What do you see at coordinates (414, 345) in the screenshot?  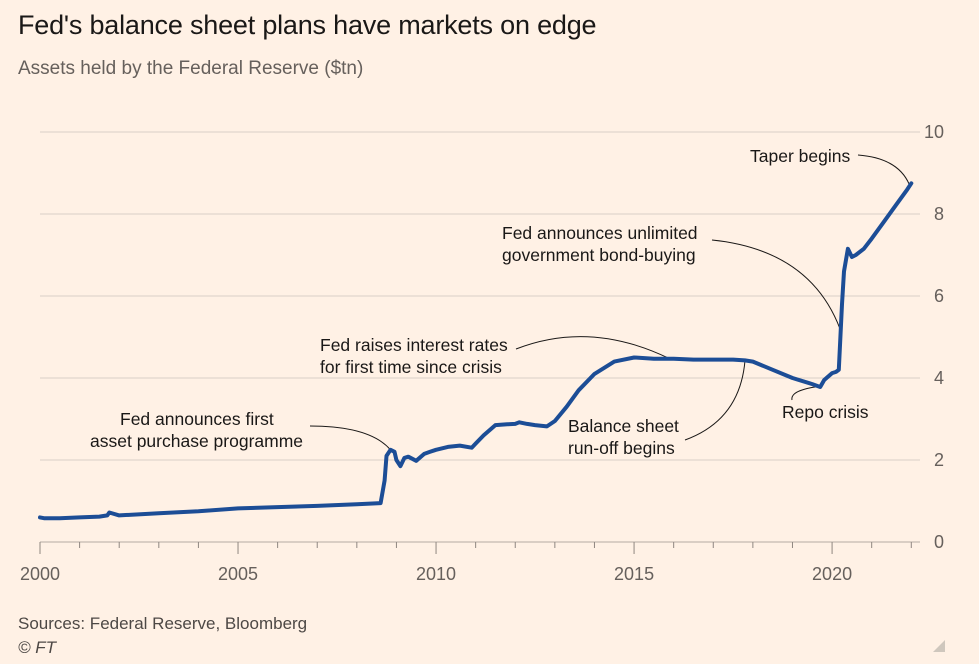 I see `annotation-label: Fed raises interest rates` at bounding box center [414, 345].